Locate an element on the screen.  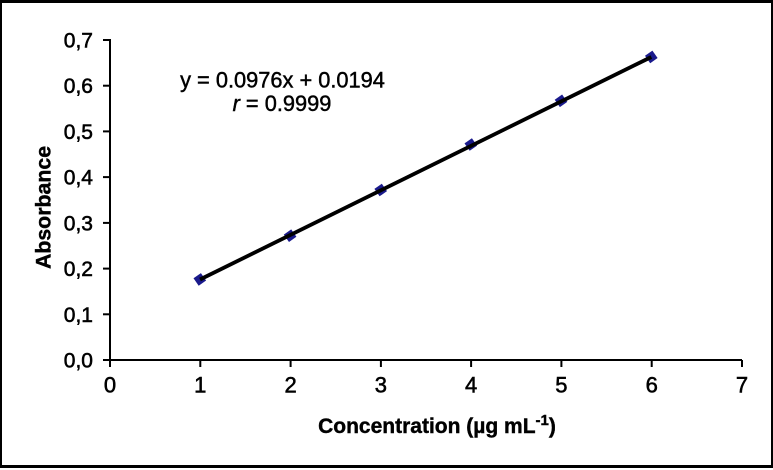
svg-text: 6 is located at coordinates (652, 385).